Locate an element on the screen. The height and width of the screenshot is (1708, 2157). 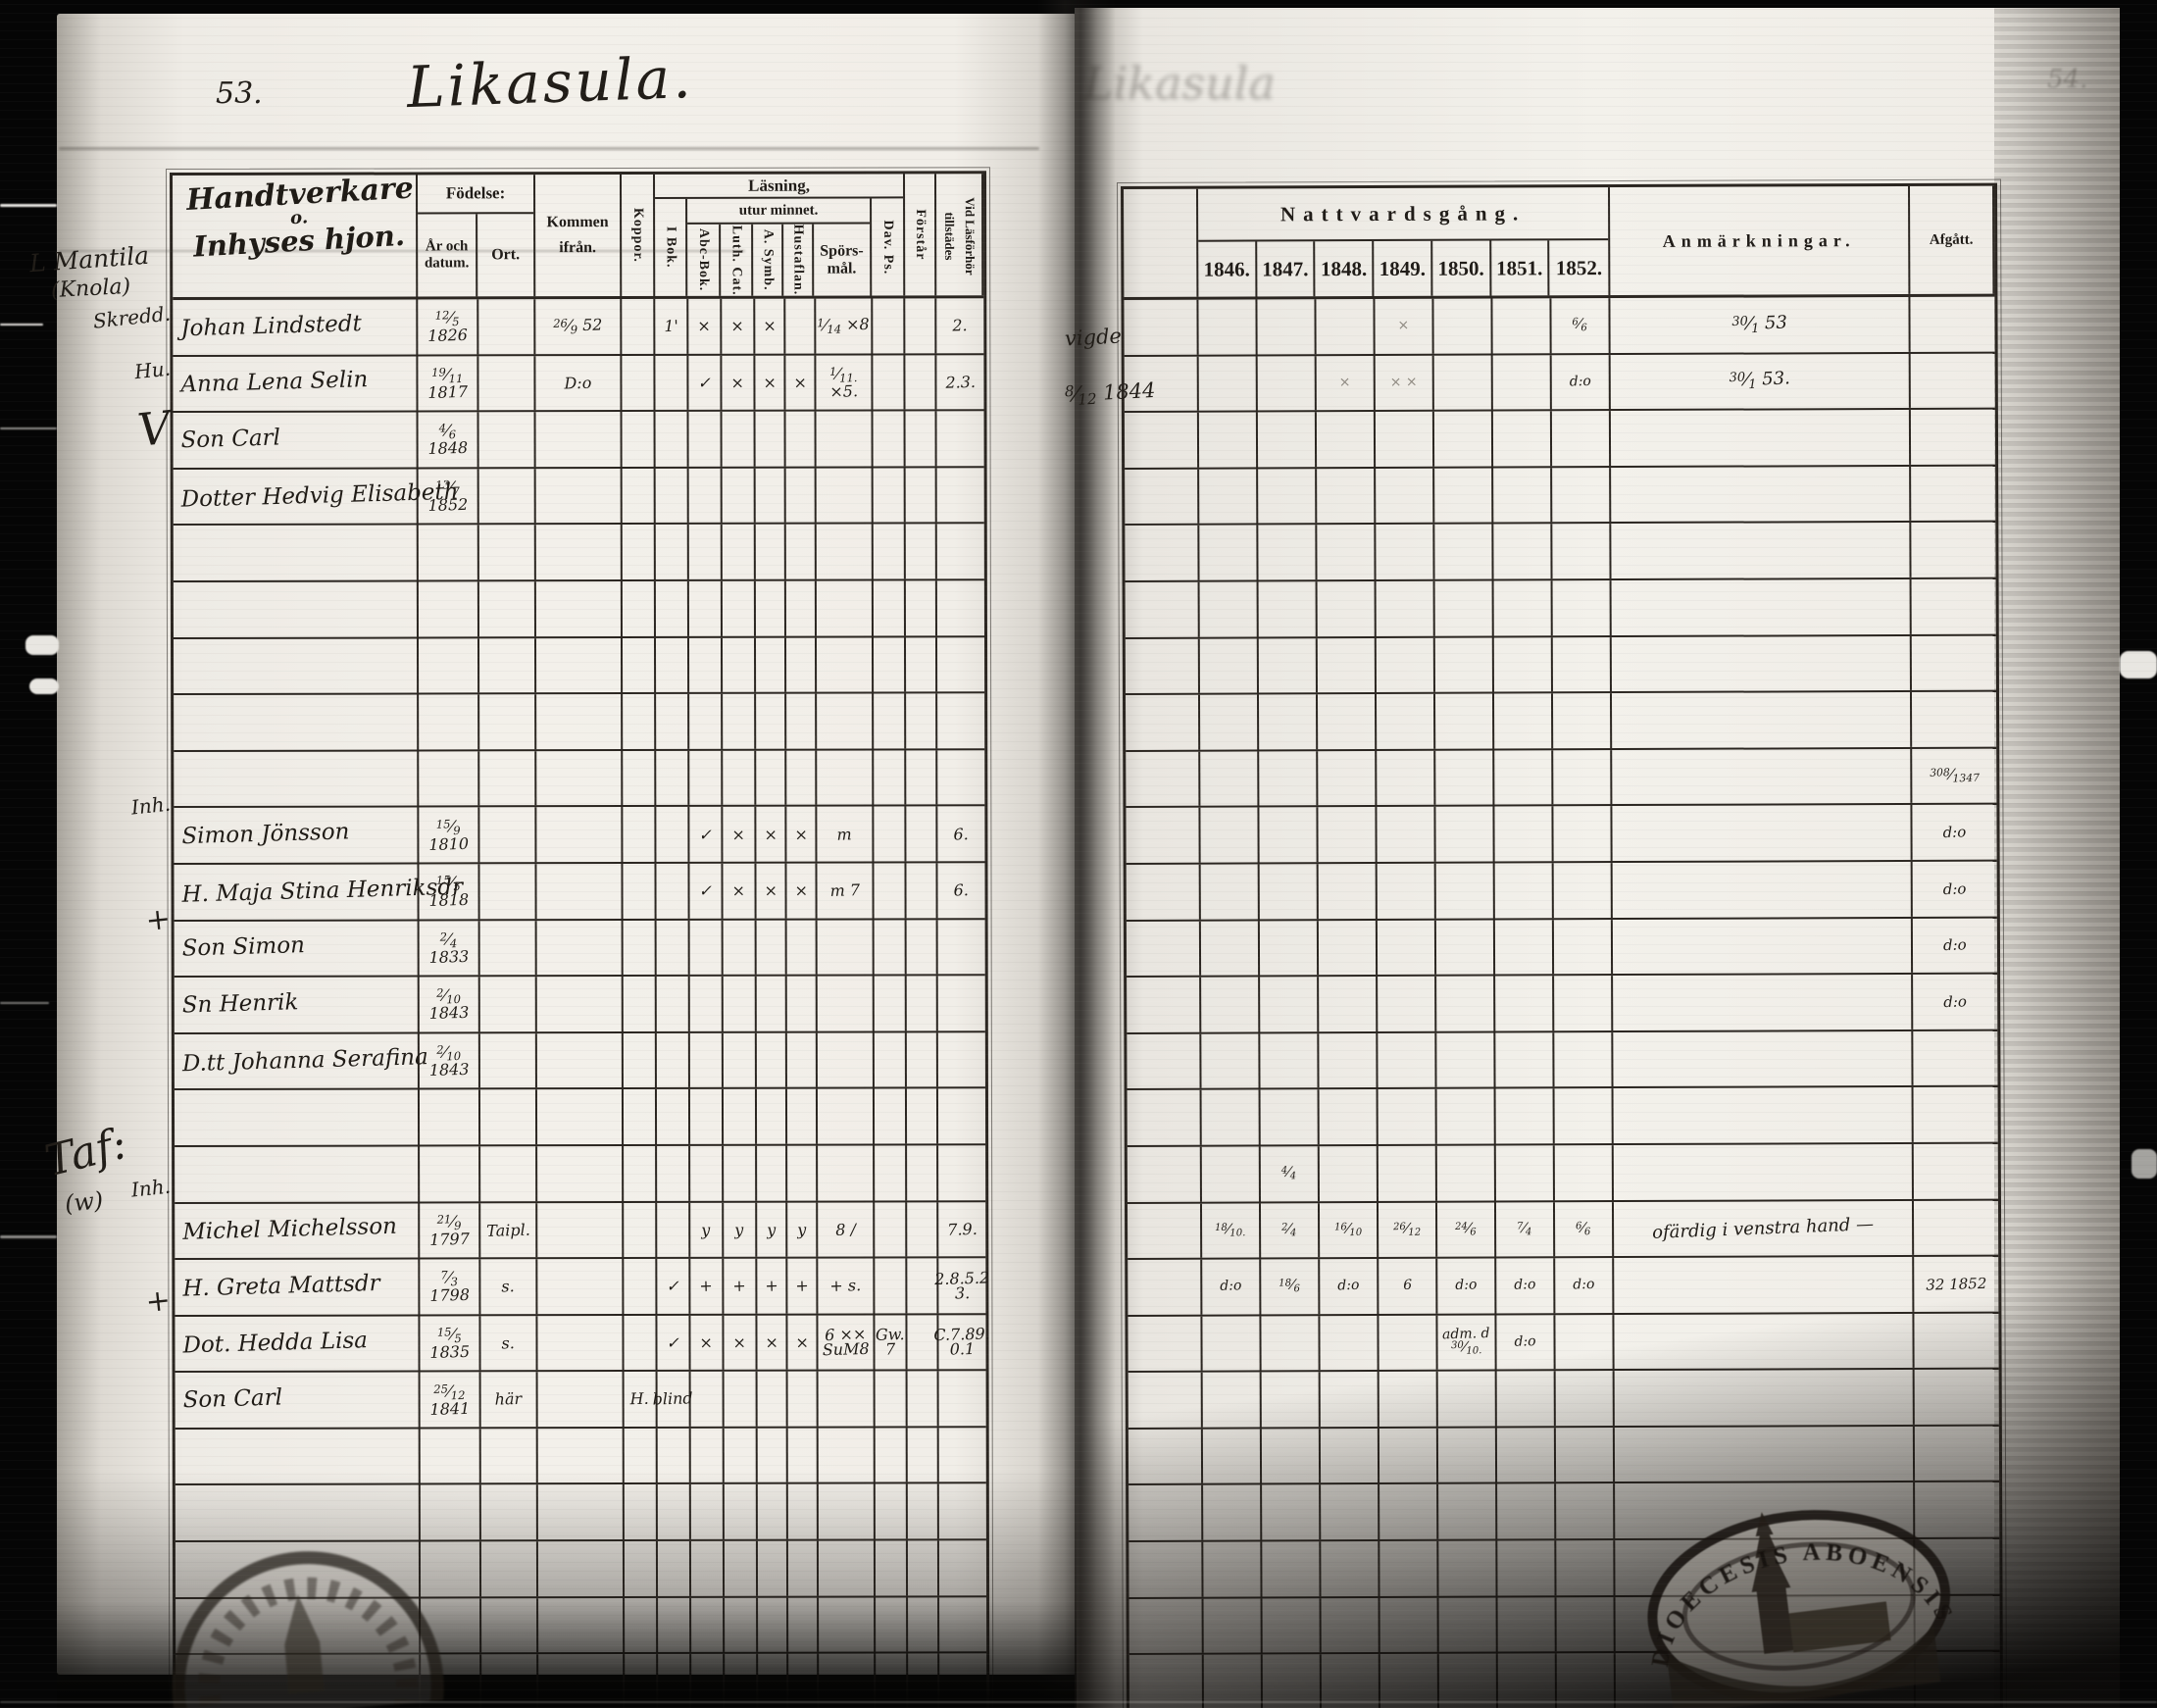
examination-cell: 2.3. is located at coordinates (960, 382).